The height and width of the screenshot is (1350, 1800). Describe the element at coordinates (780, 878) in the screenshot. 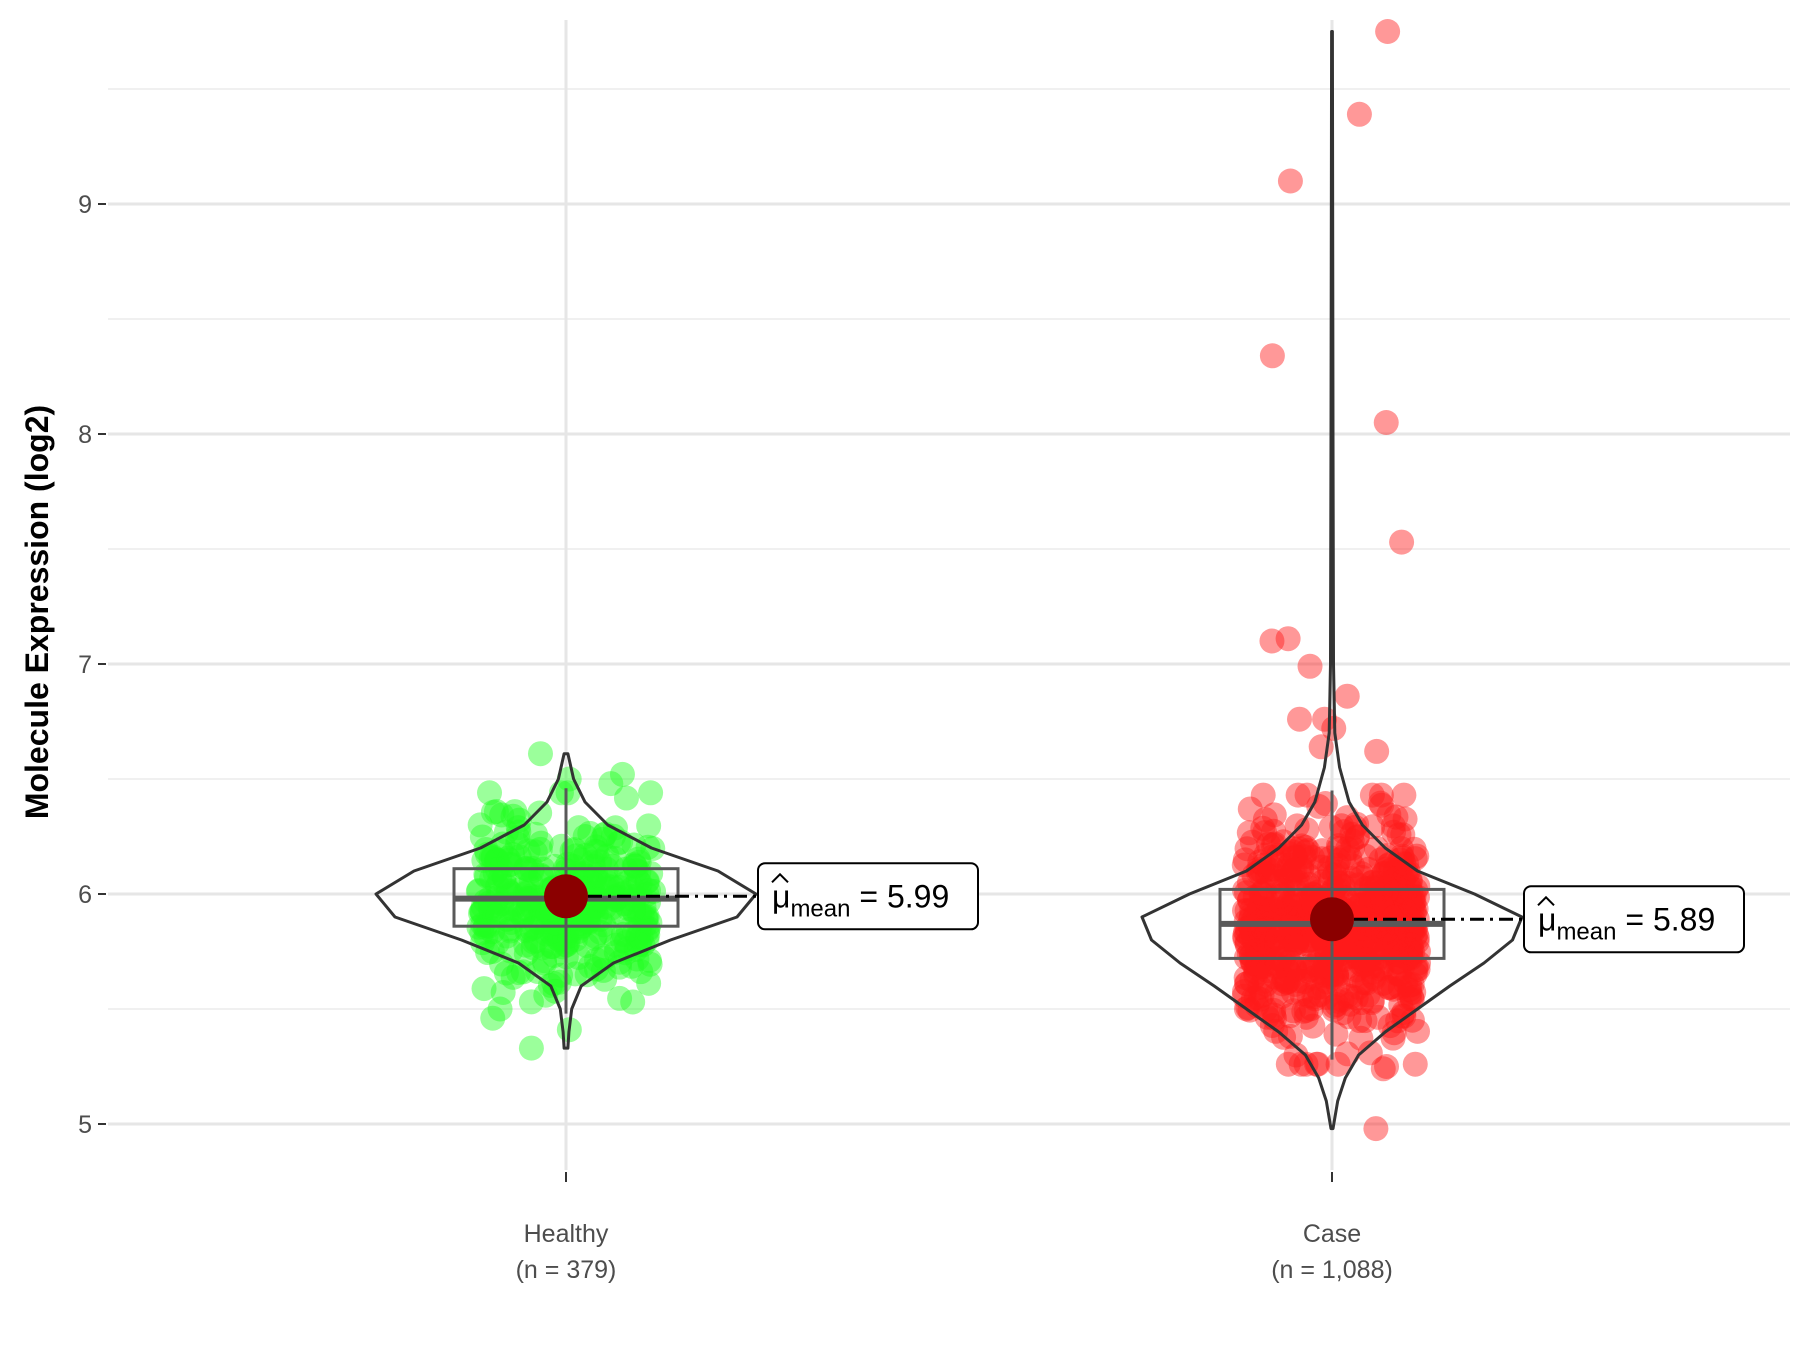

I see `hat-mark` at that location.